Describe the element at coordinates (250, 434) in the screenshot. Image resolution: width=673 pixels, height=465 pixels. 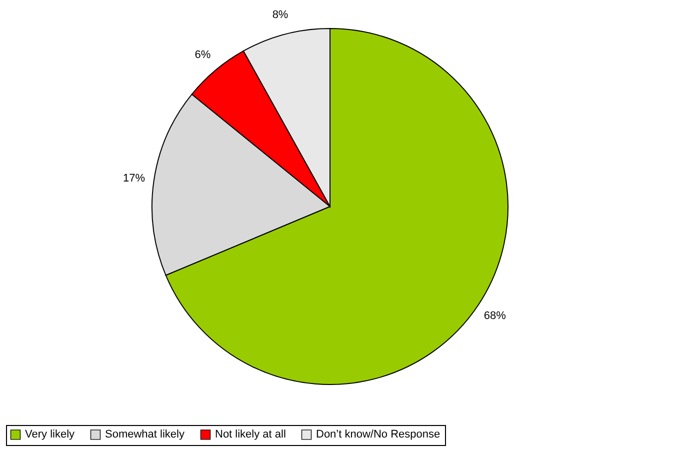
I see `legend-label: Not likely at all` at that location.